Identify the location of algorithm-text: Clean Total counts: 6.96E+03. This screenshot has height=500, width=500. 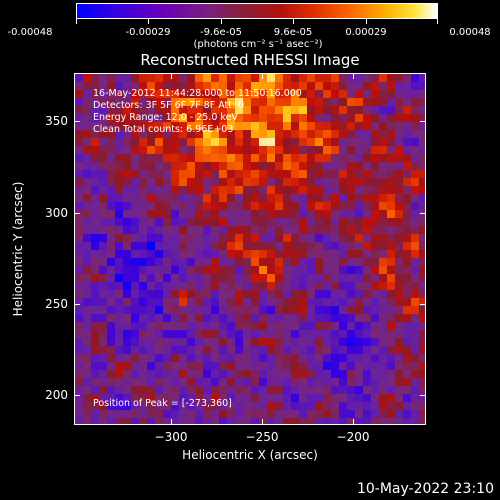
(163, 129).